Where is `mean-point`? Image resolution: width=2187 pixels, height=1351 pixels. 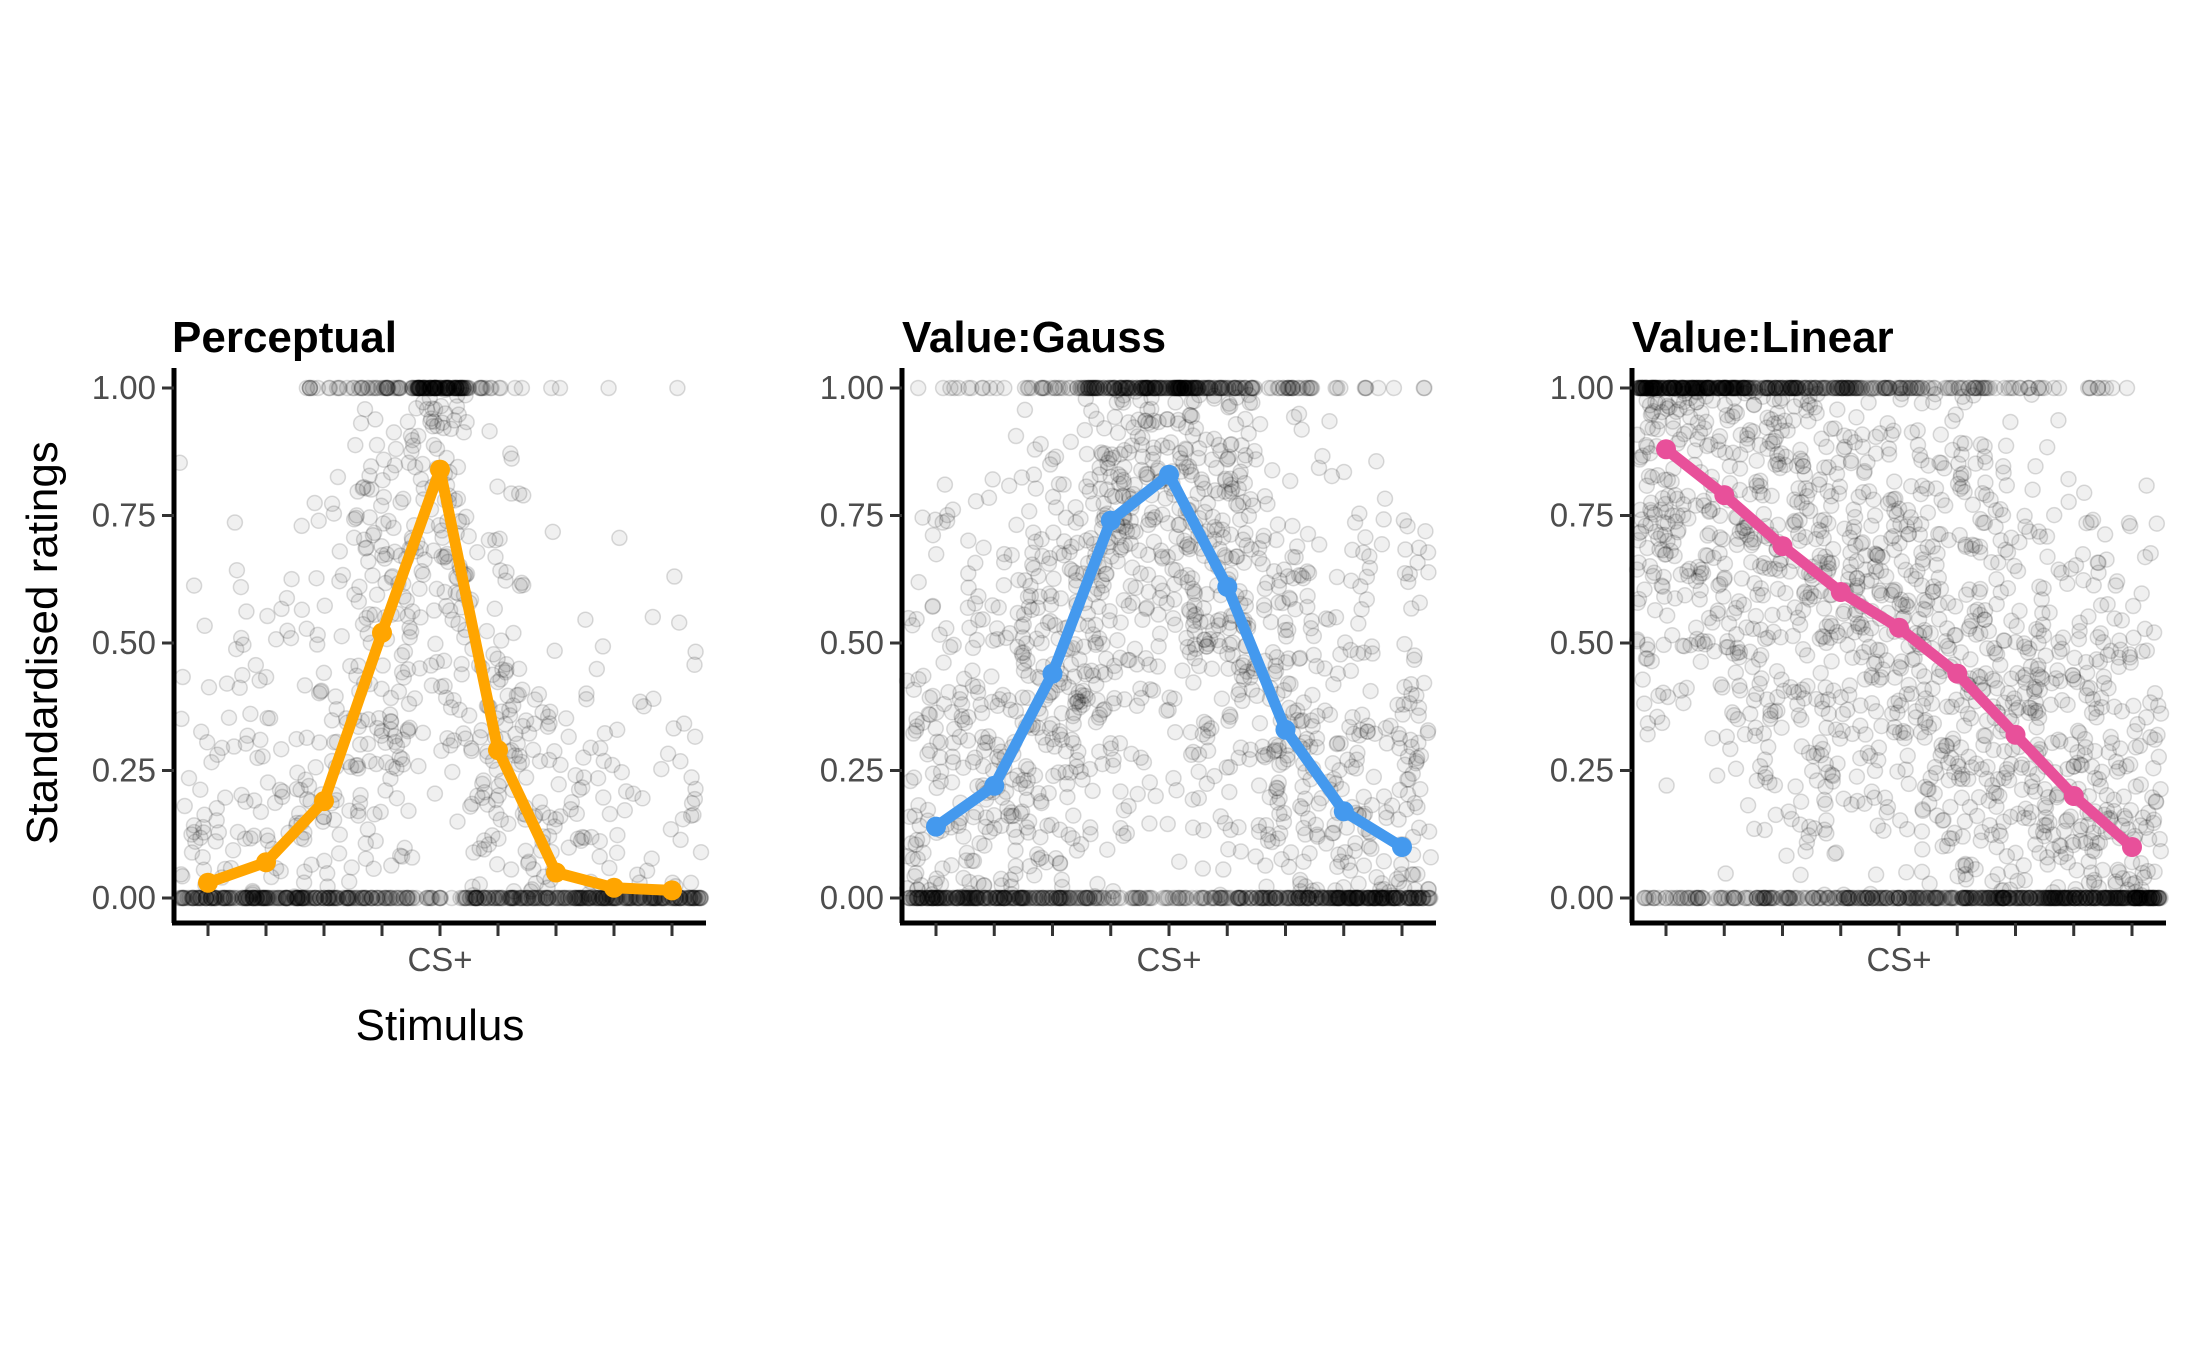 mean-point is located at coordinates (208, 882).